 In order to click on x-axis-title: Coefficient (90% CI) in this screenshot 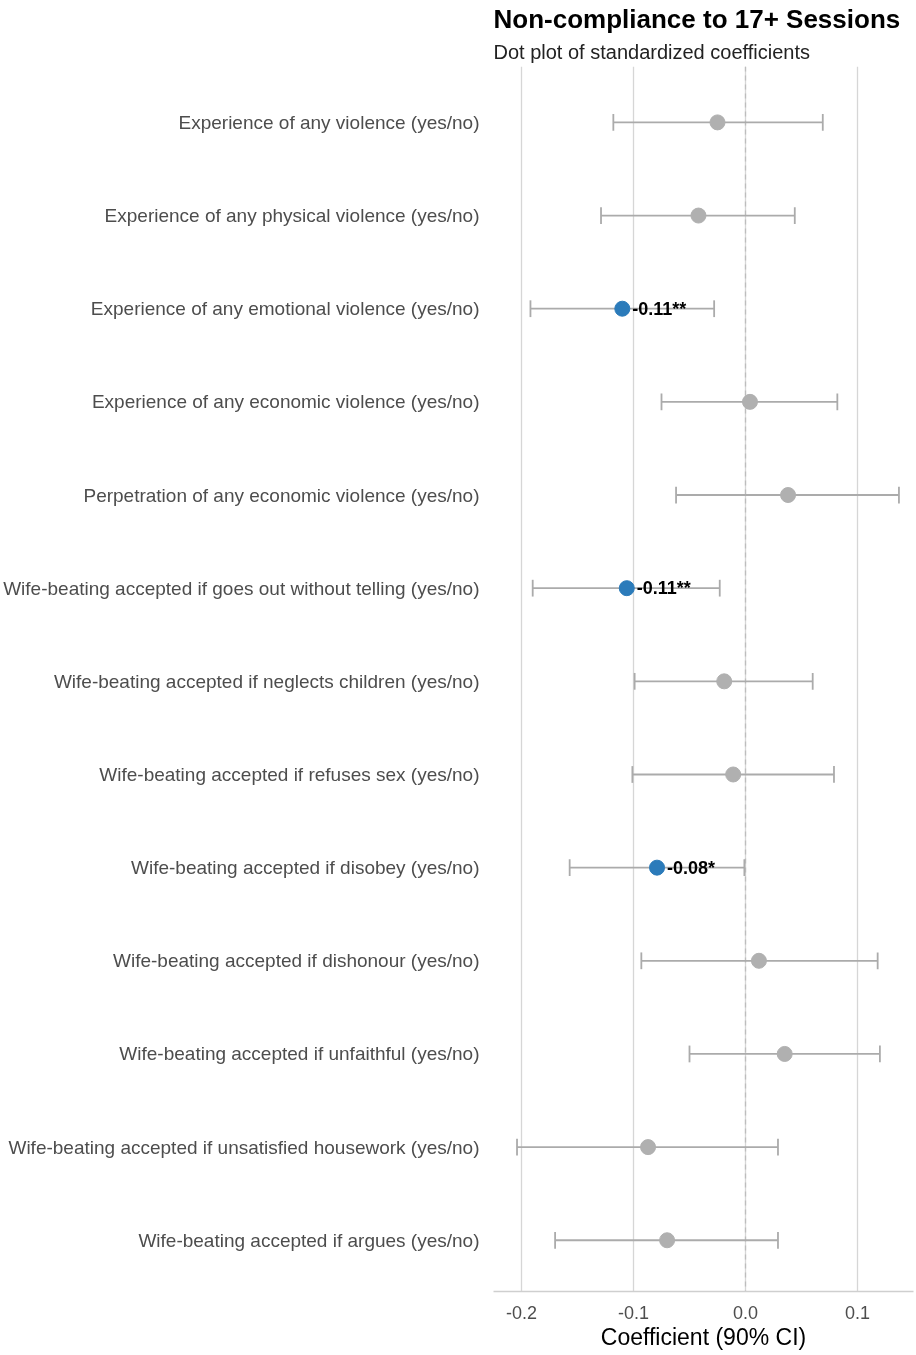, I will do `click(703, 1336)`.